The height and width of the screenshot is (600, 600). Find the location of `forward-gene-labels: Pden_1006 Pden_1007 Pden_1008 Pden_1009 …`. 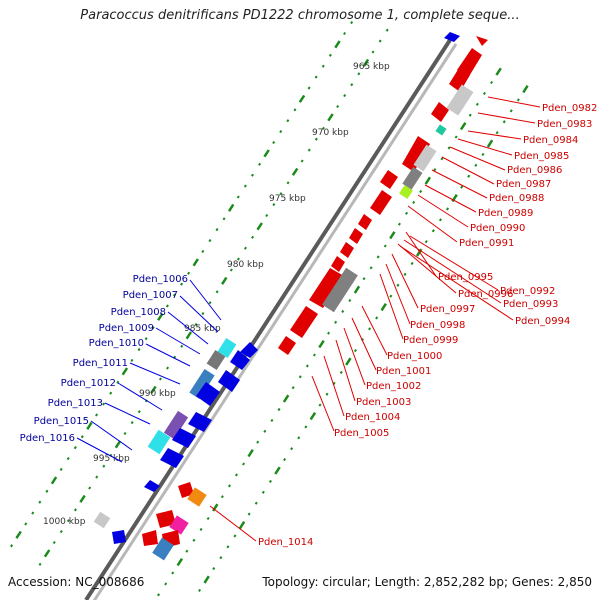

forward-gene-labels: Pden_1006 Pden_1007 Pden_1008 Pden_1009 … is located at coordinates (104, 359).